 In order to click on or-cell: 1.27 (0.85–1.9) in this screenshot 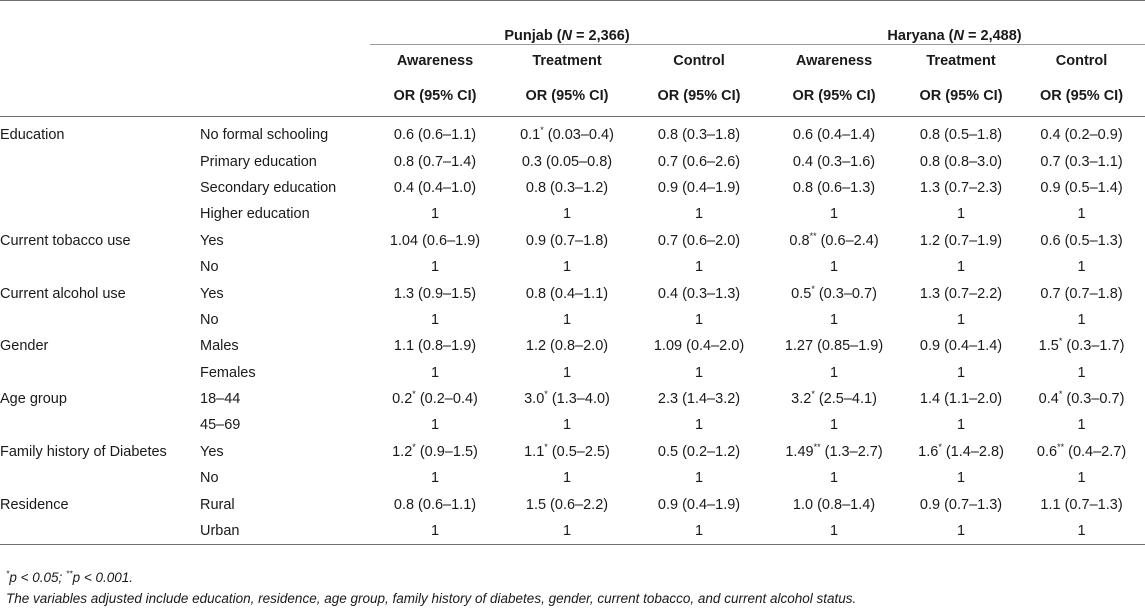, I will do `click(834, 346)`.